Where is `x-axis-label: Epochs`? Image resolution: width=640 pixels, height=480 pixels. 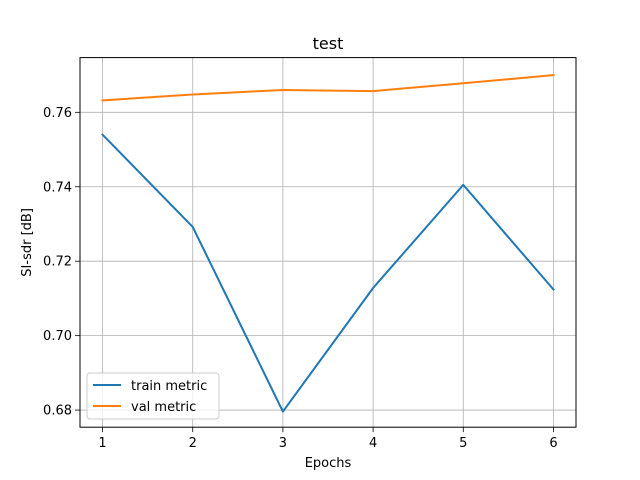
x-axis-label: Epochs is located at coordinates (328, 463).